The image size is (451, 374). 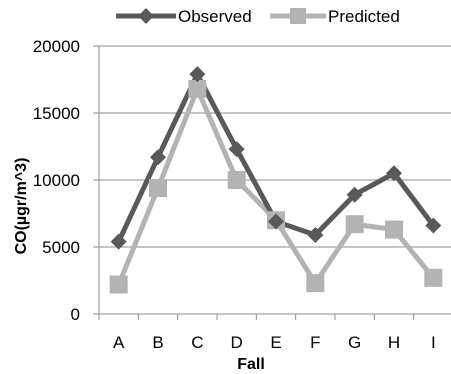 I want to click on y-tick-label-0: 0, so click(x=75, y=314).